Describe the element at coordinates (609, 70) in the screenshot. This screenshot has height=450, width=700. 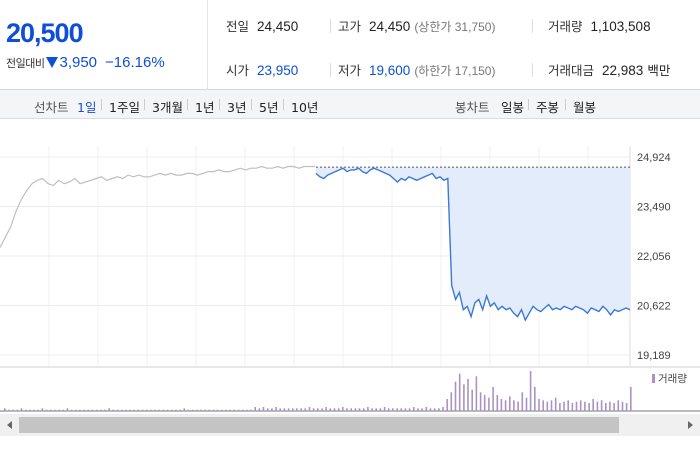
I see `stat-turnover: 거래대금 22,983 백만` at that location.